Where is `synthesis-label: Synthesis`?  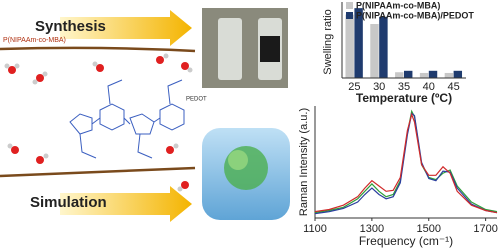
synthesis-label: Synthesis is located at coordinates (70, 26).